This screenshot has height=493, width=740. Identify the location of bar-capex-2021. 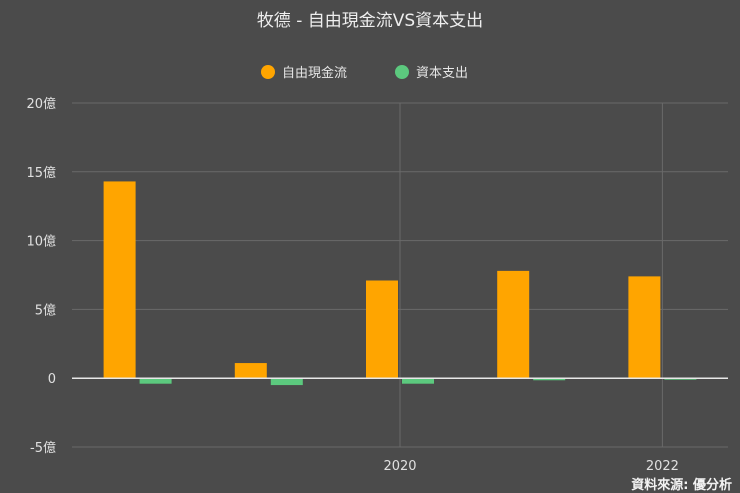
(549, 379).